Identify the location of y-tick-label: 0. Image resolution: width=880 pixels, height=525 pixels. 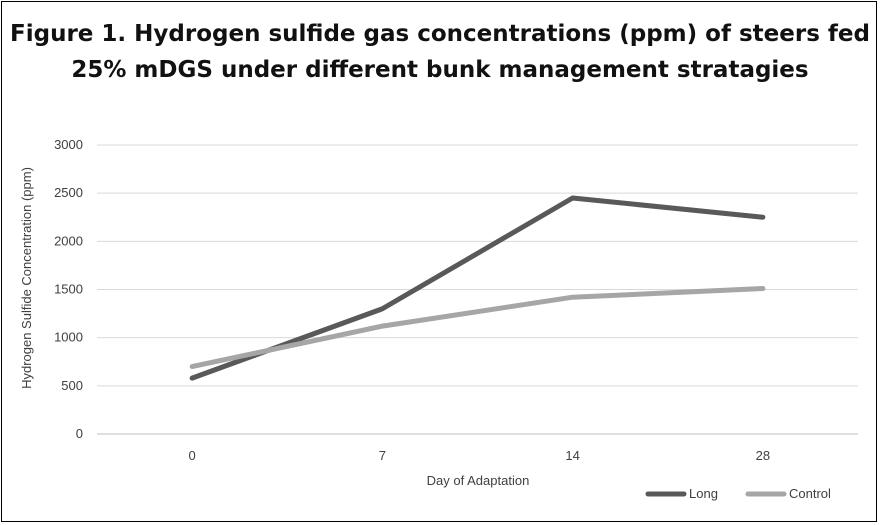
(79, 433).